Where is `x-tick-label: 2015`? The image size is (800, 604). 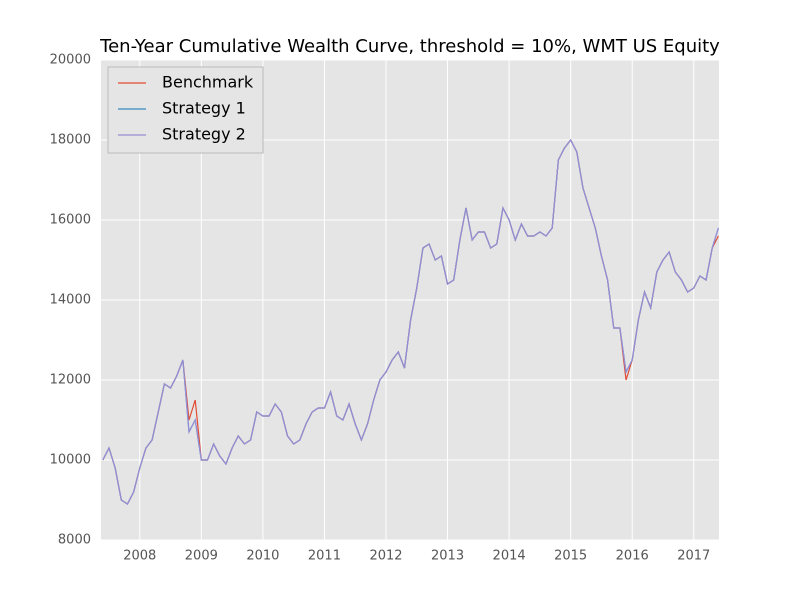
x-tick-label: 2015 is located at coordinates (570, 556).